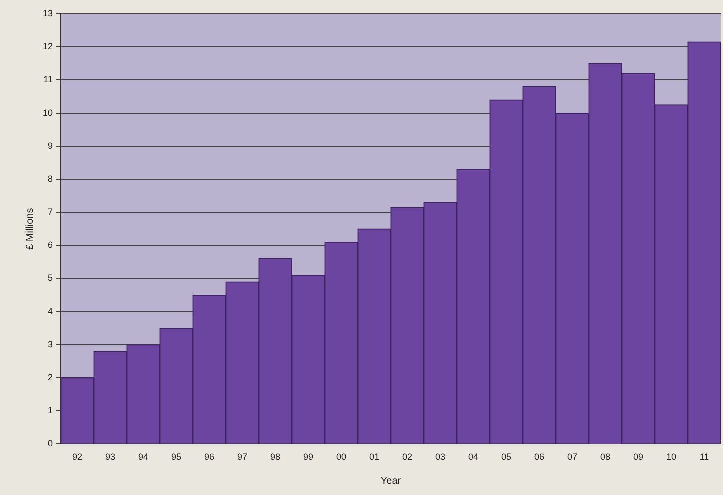  Describe the element at coordinates (51, 411) in the screenshot. I see `y-tick-label: 1` at that location.